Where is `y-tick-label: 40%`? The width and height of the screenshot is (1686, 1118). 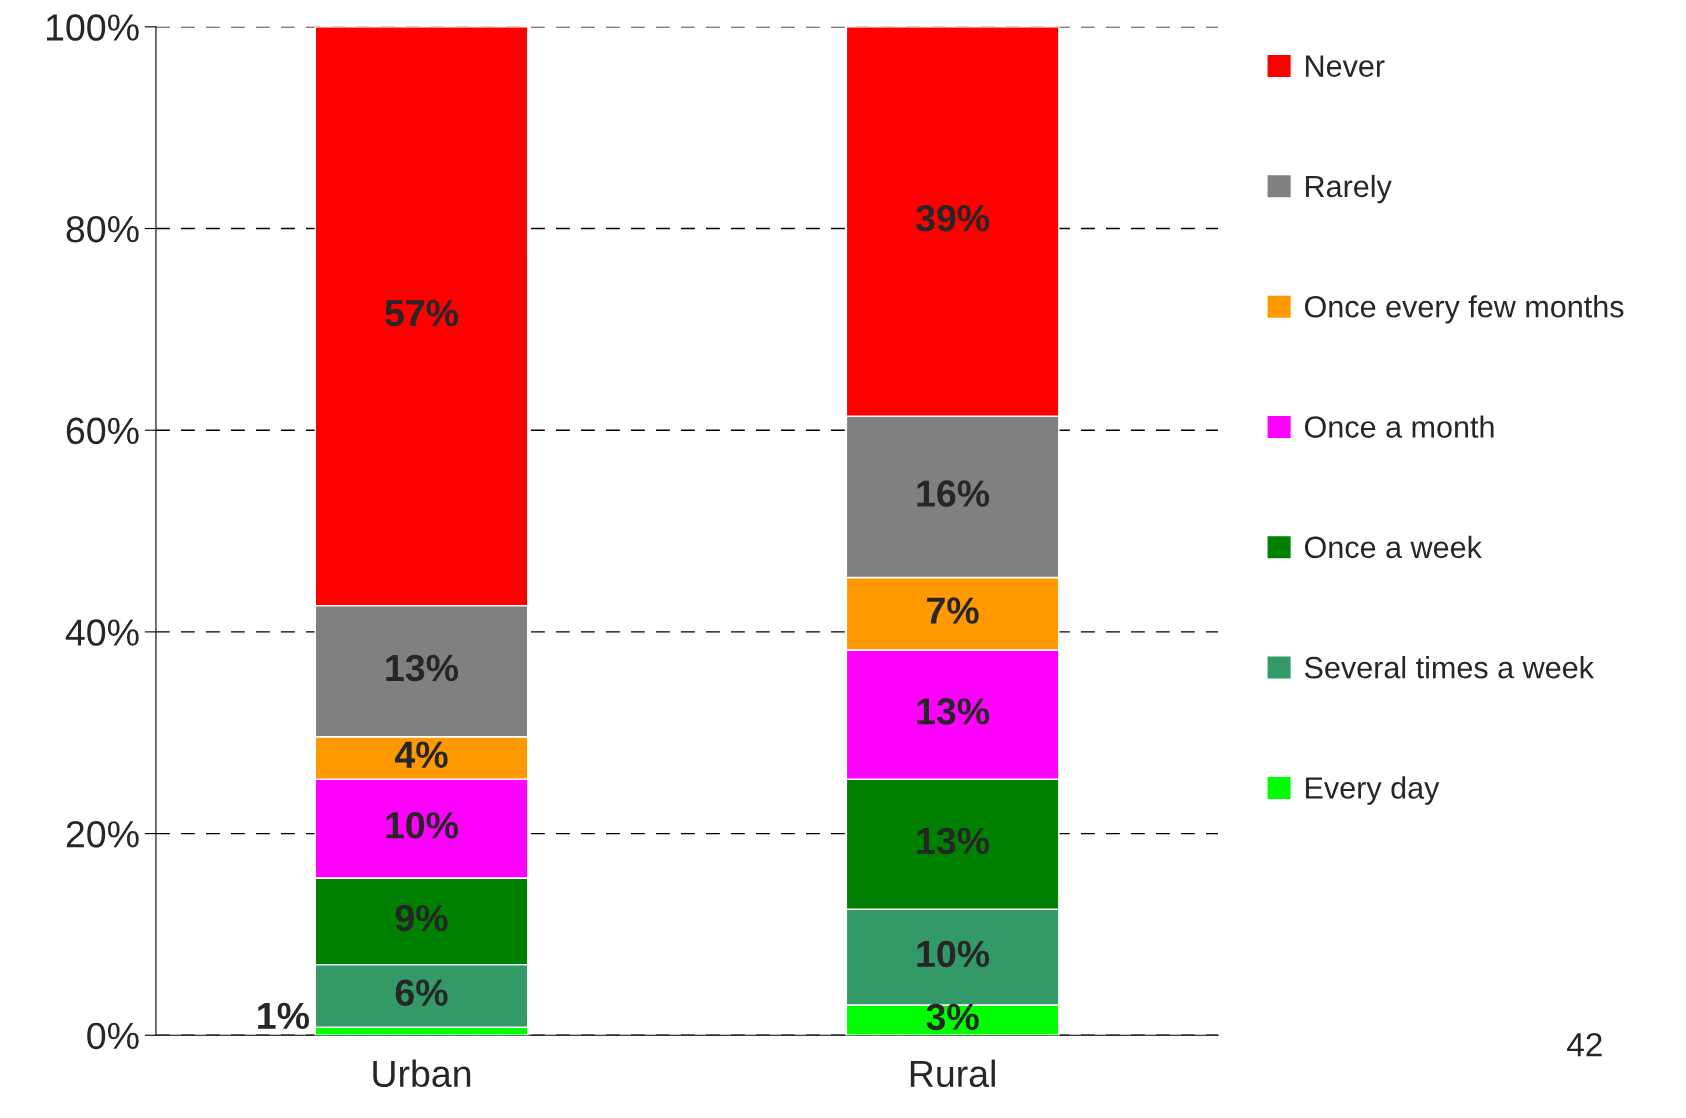
y-tick-label: 40% is located at coordinates (102, 632).